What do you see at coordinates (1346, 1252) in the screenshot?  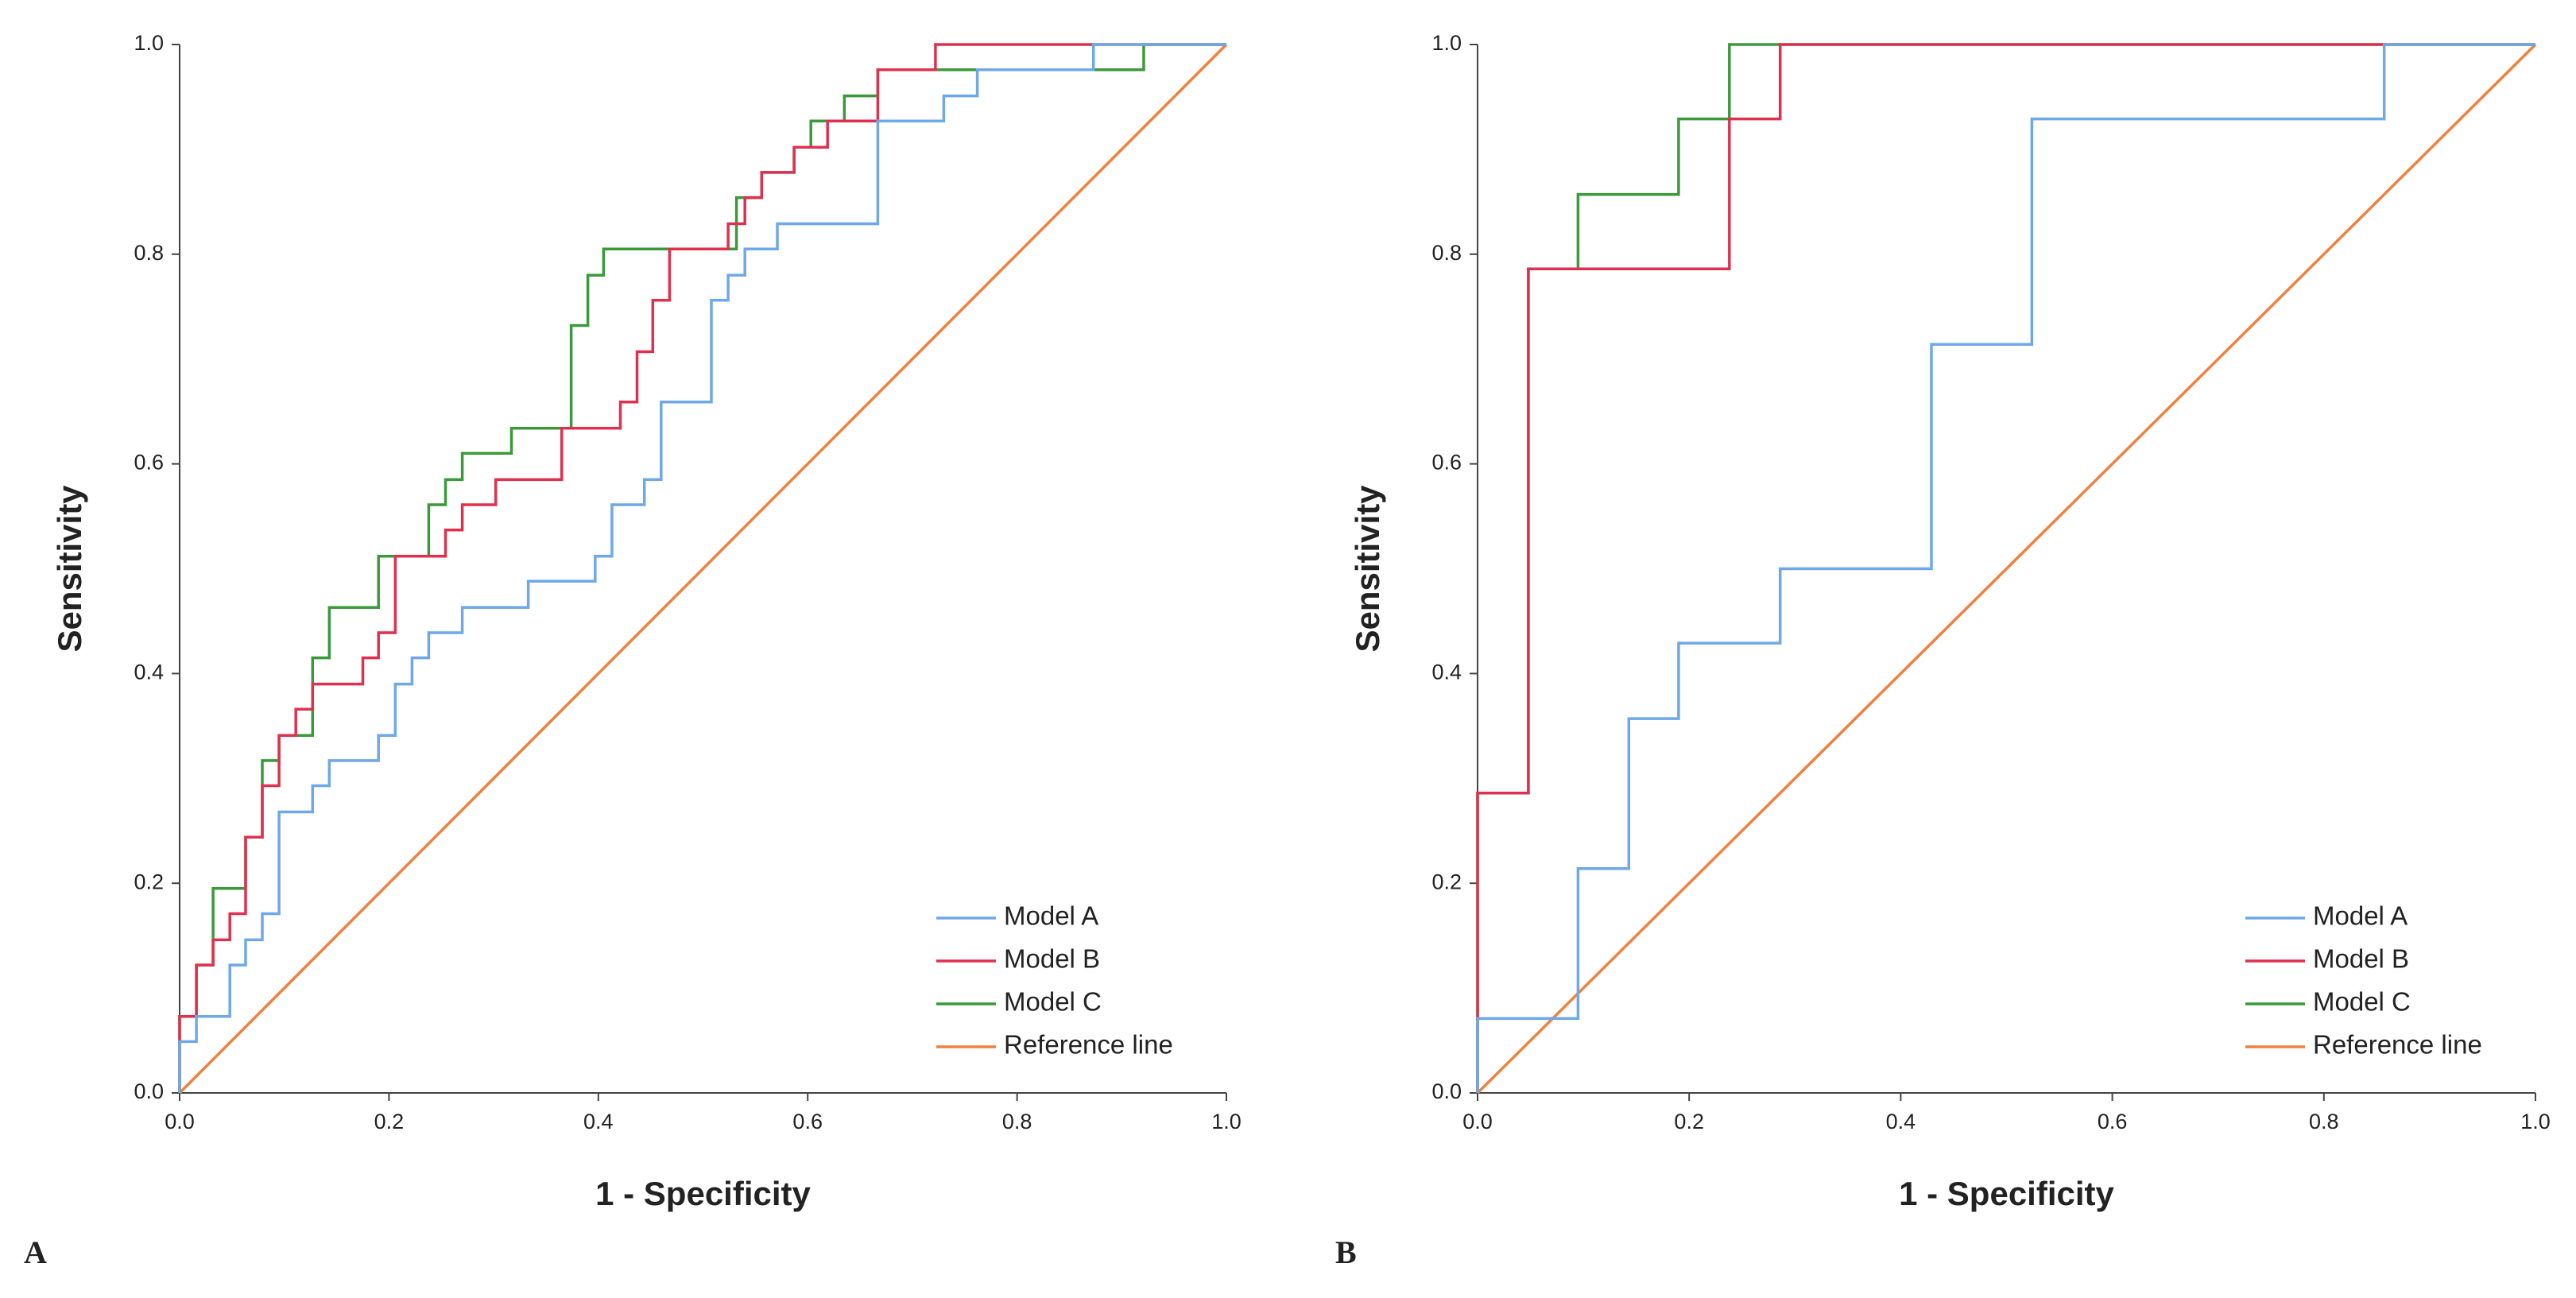 I see `panel-label: B` at bounding box center [1346, 1252].